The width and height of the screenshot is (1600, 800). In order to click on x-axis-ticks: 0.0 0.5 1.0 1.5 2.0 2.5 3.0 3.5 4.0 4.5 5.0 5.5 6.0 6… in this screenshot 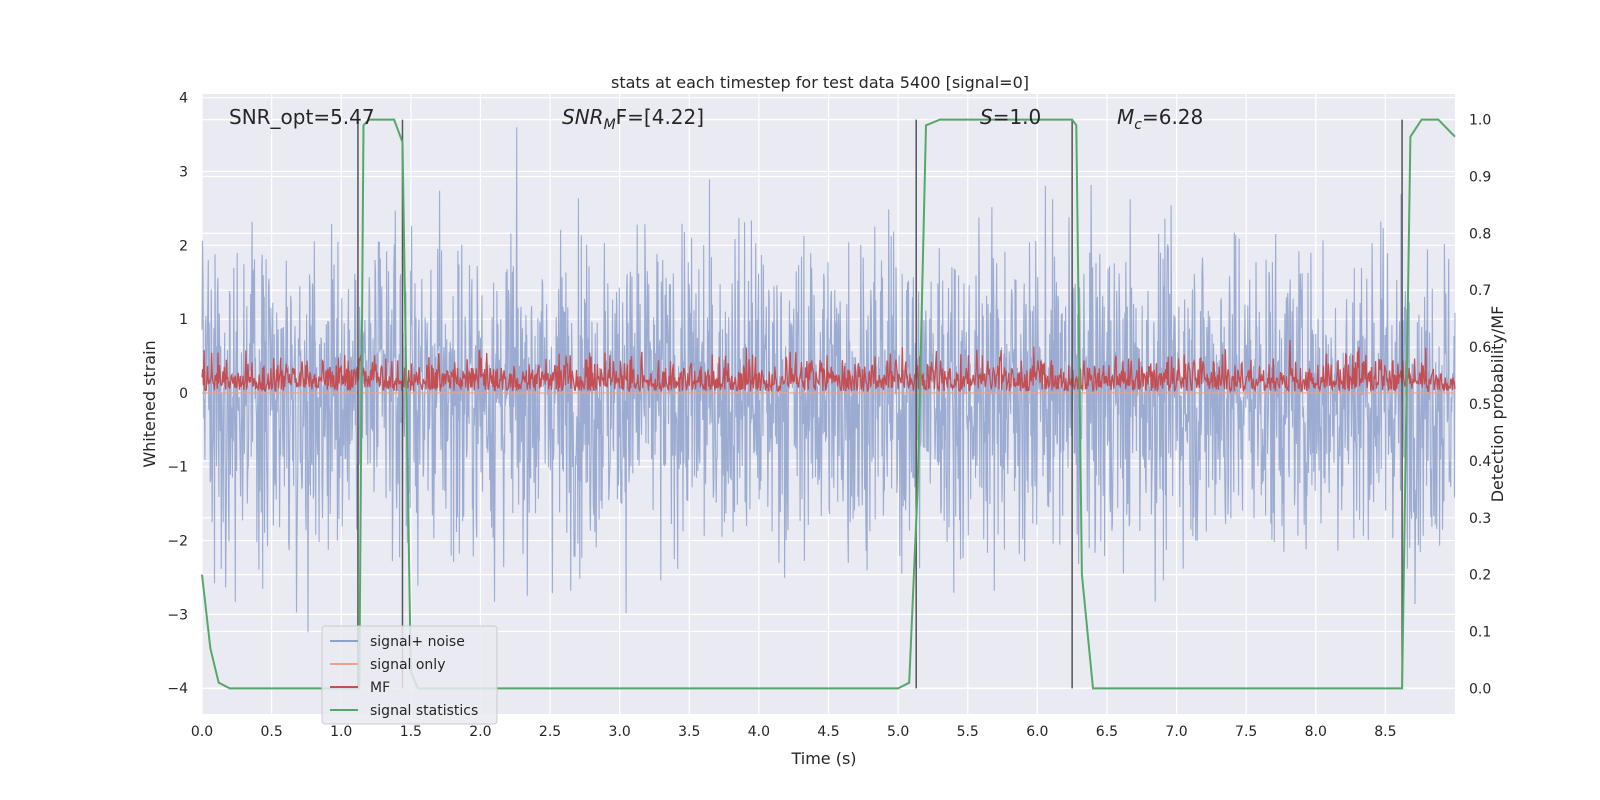, I will do `click(794, 732)`.